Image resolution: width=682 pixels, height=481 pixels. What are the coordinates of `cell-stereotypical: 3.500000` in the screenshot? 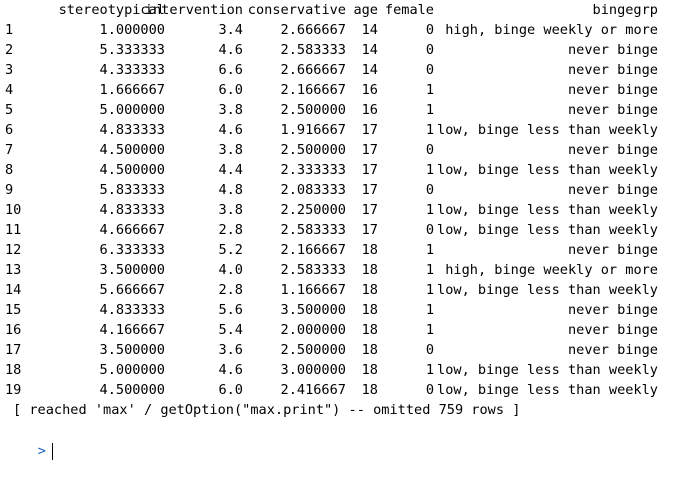 It's located at (132, 270).